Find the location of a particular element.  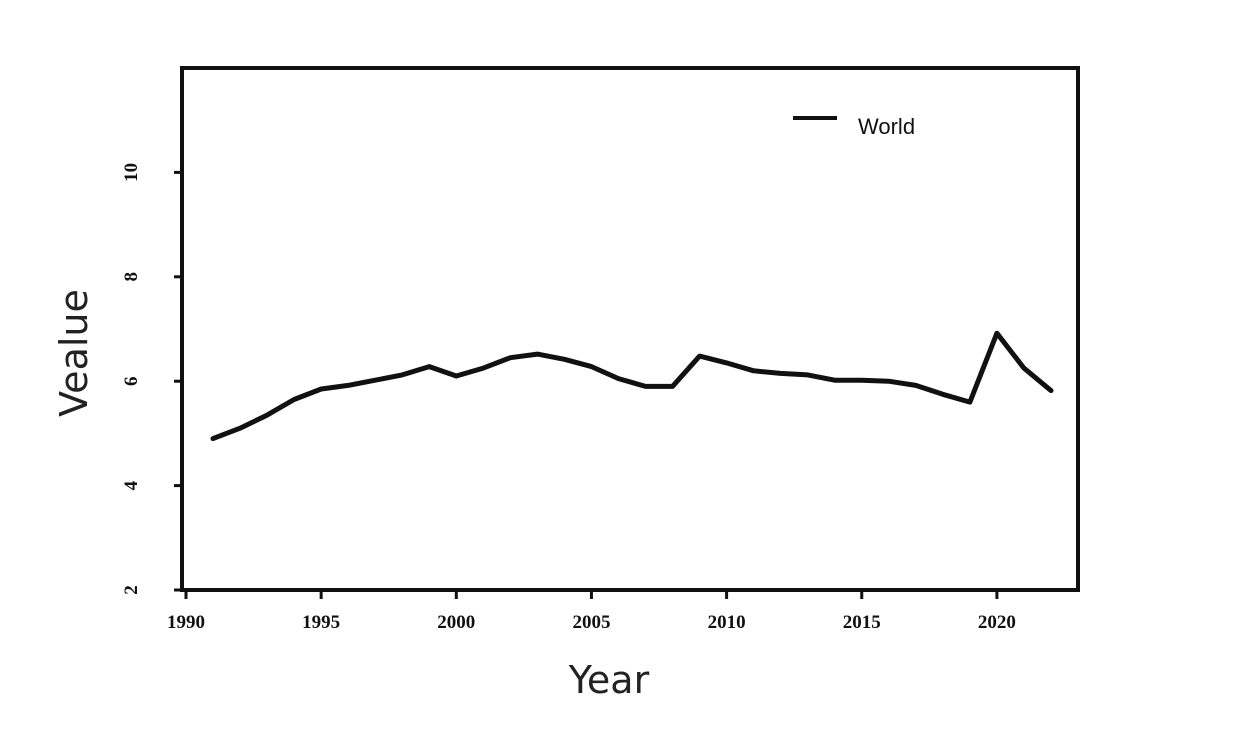

y-axis-title: Vealue is located at coordinates (74, 353).